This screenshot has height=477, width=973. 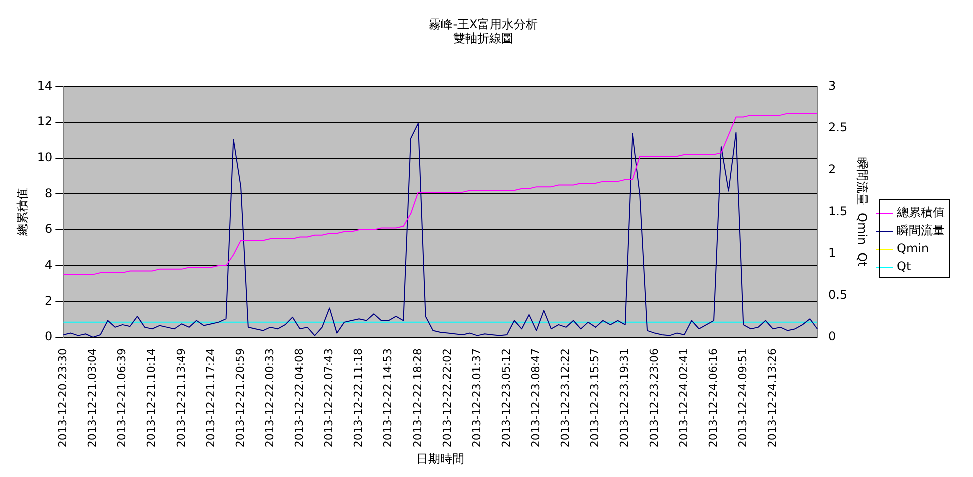 I want to click on x-tick-label: 2013-12-23.05:12, so click(x=506, y=398).